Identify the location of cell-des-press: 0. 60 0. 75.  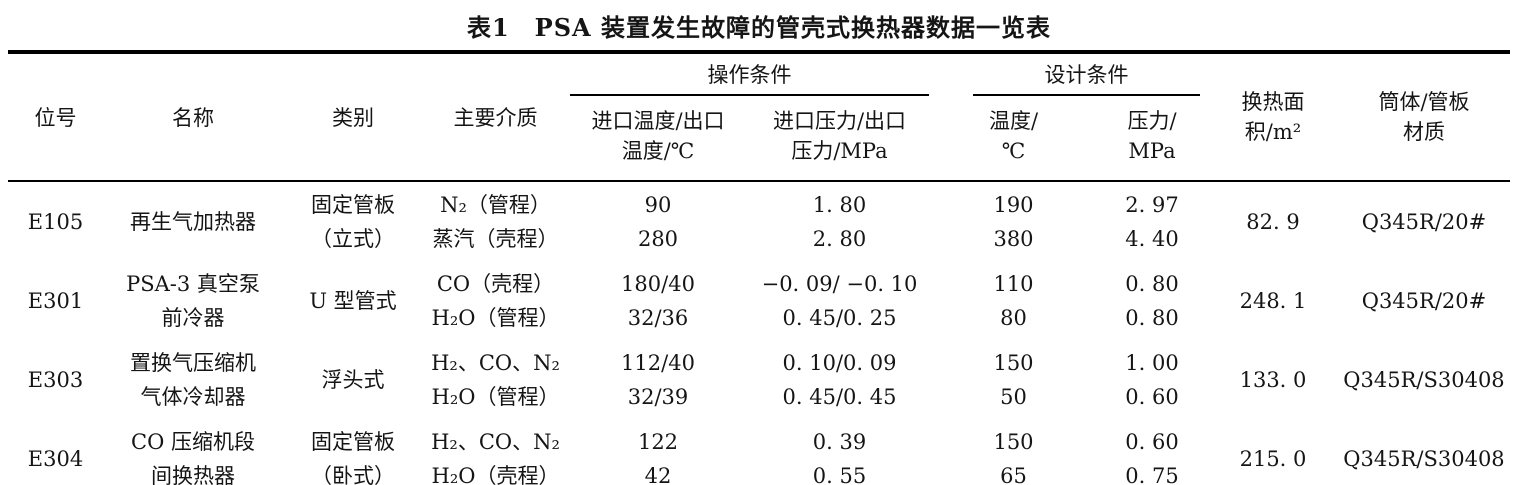
(1152, 452).